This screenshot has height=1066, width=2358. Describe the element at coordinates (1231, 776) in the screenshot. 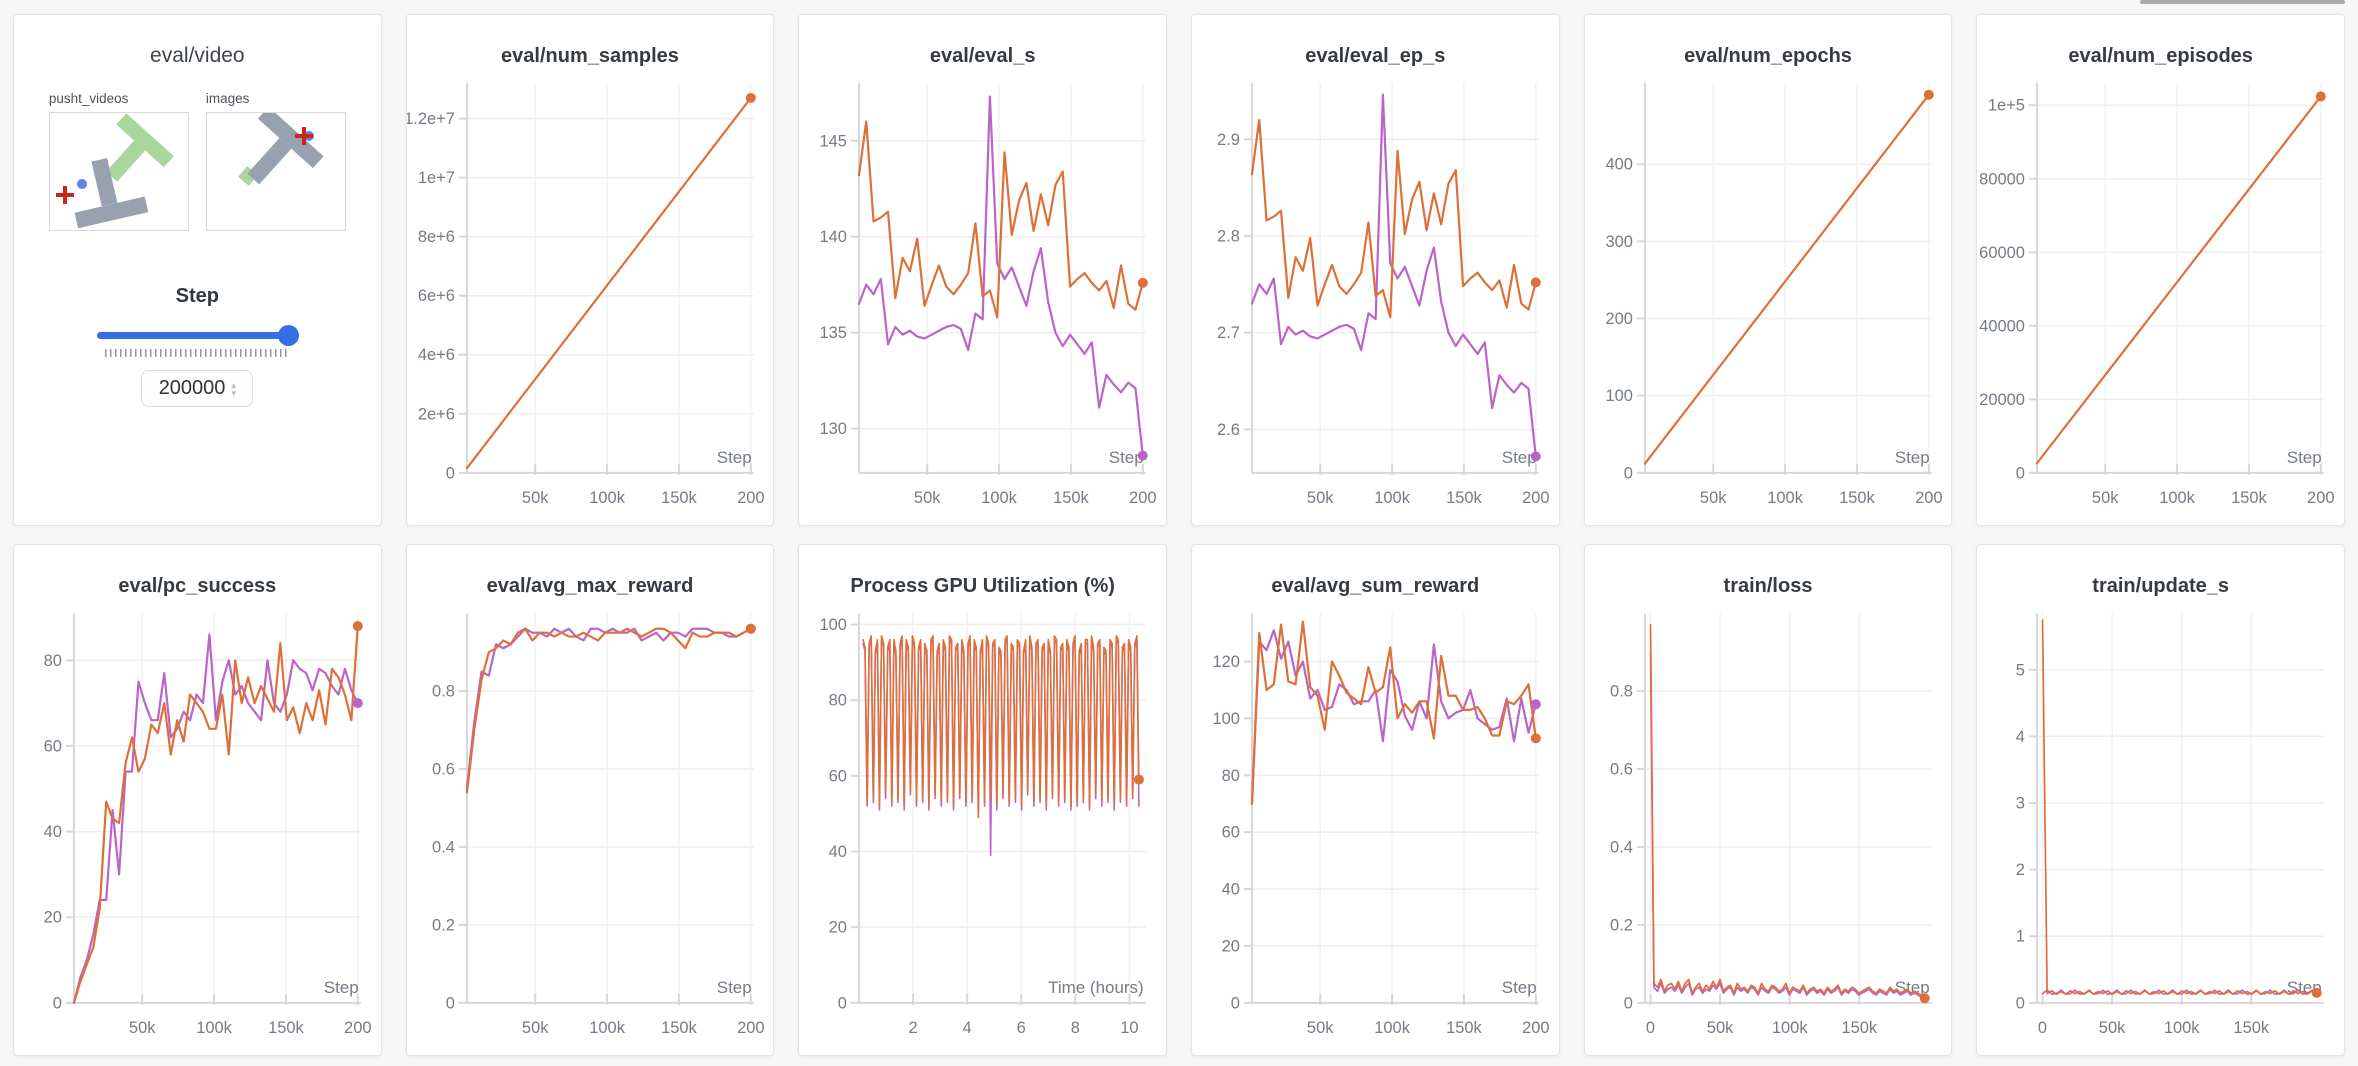

I see `svg-text: 80` at that location.